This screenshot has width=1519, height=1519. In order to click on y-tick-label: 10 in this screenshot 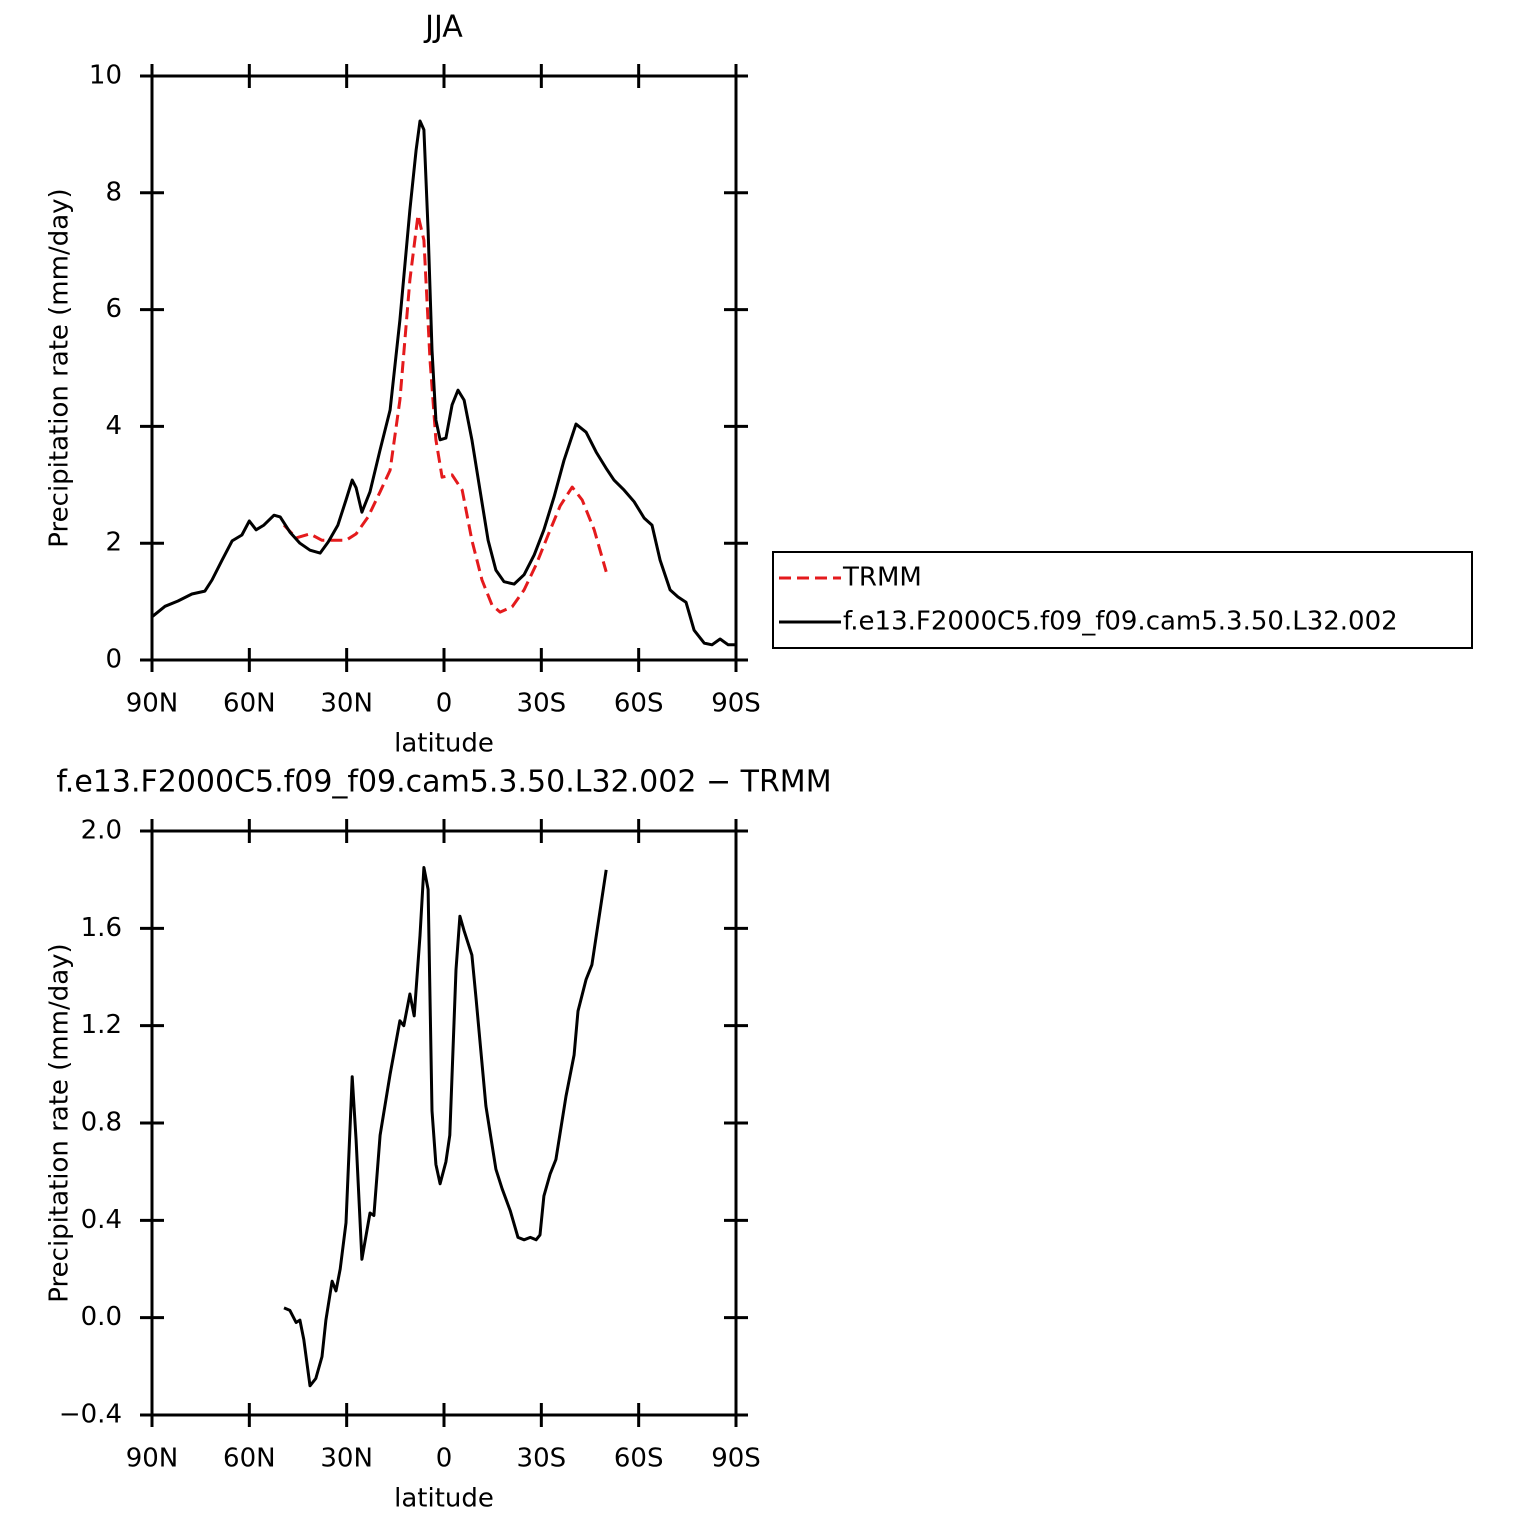, I will do `click(105, 76)`.